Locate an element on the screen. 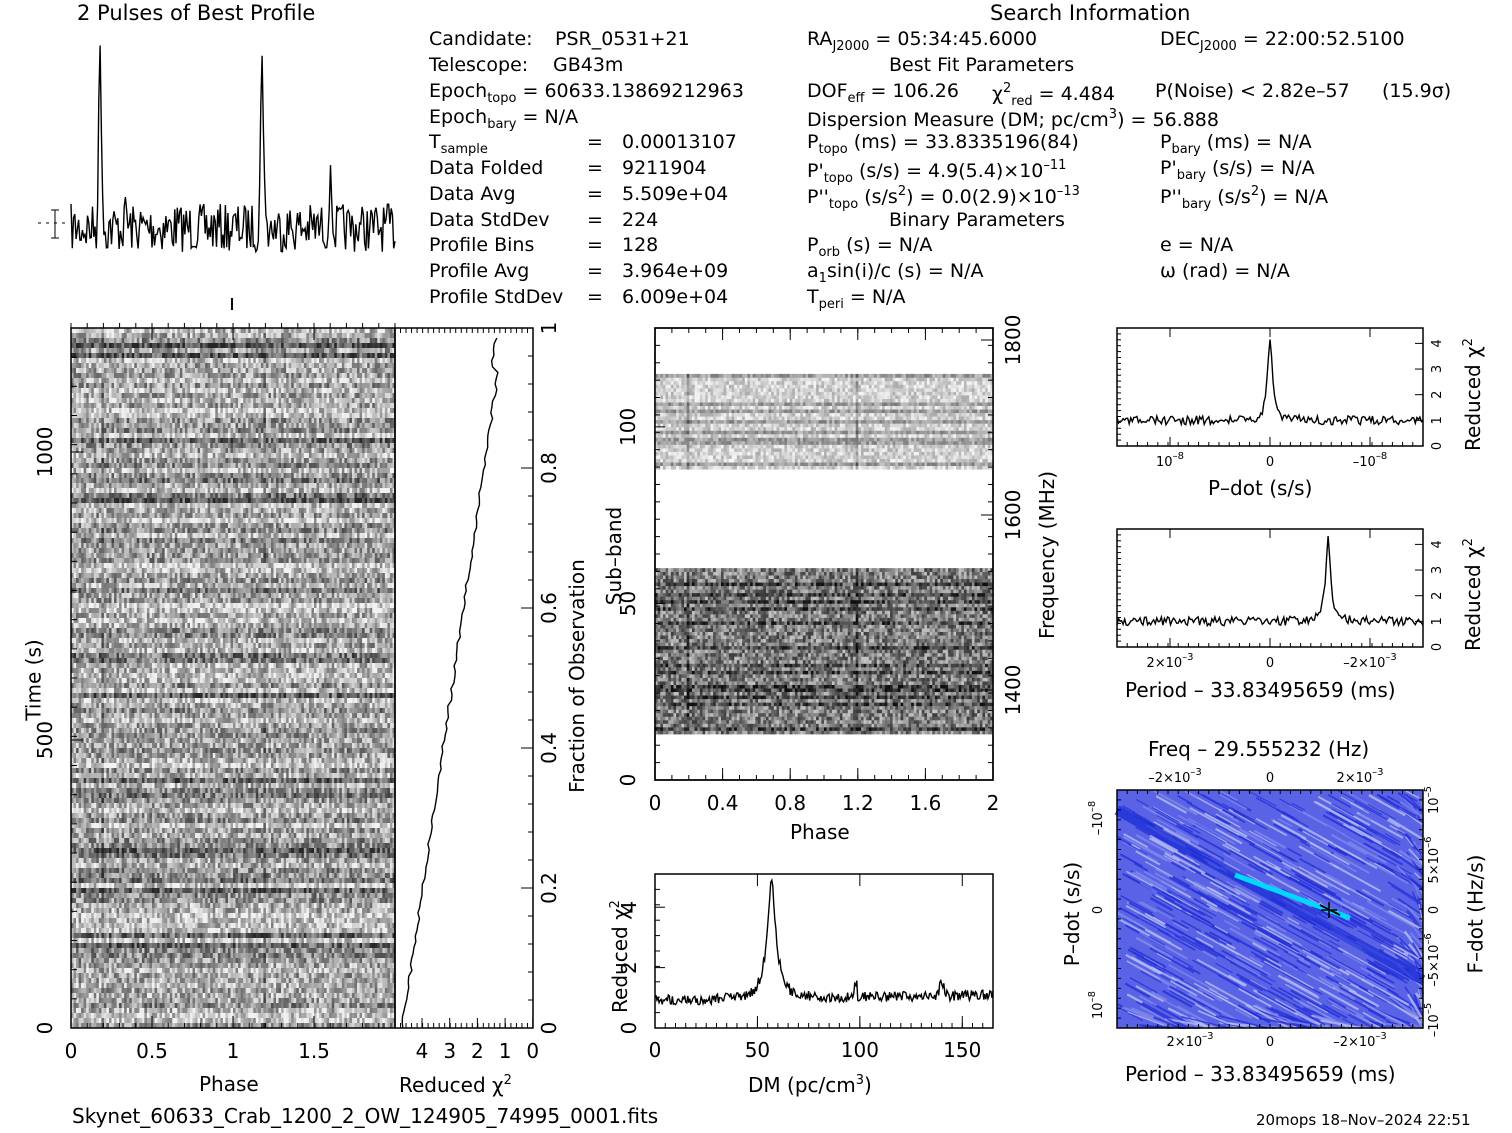  pddtopo-field: P''topo (s/s2) = 0.0(2.9)×10–13 is located at coordinates (943, 198).